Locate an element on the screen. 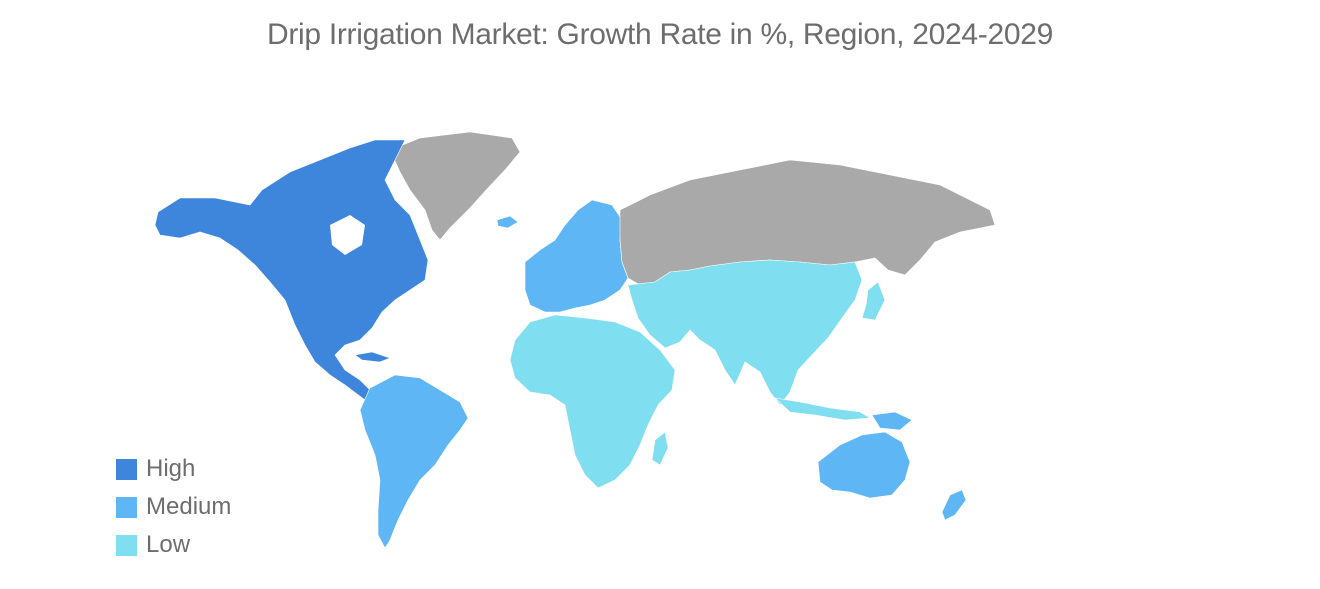  region-caribbean is located at coordinates (372, 357).